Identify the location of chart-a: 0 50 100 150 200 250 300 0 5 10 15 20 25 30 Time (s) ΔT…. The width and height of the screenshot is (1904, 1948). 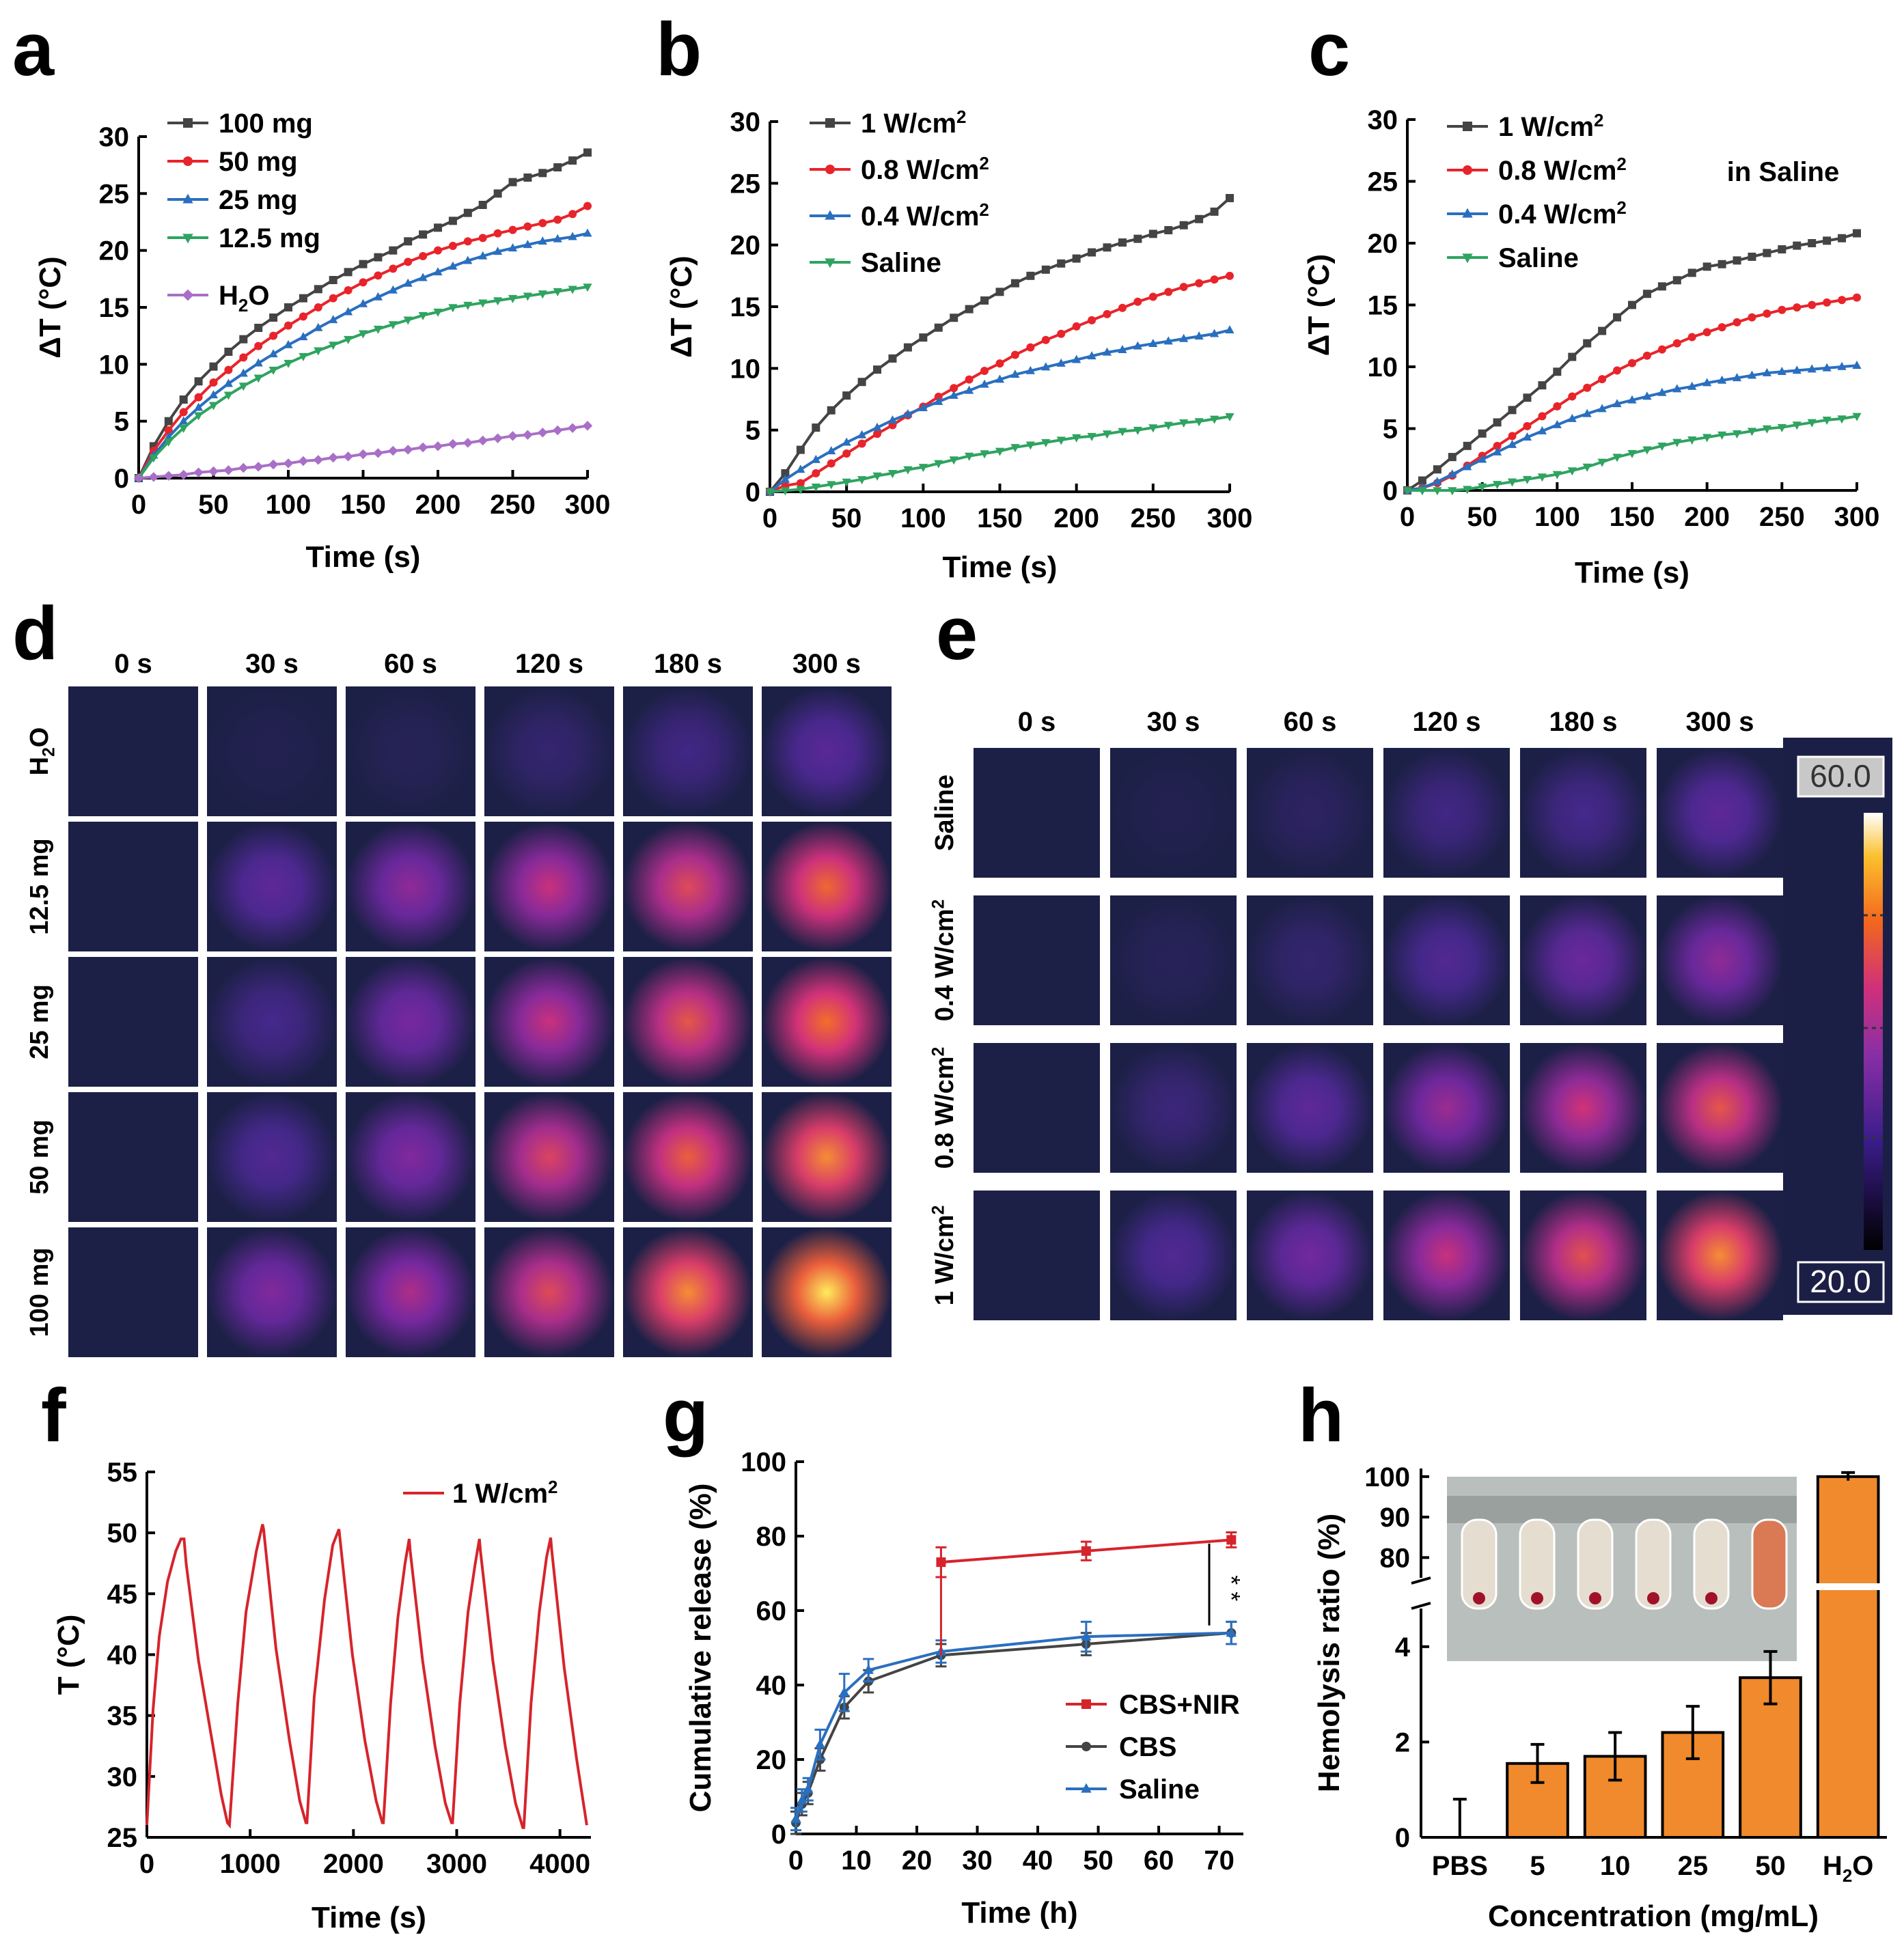
(321, 341).